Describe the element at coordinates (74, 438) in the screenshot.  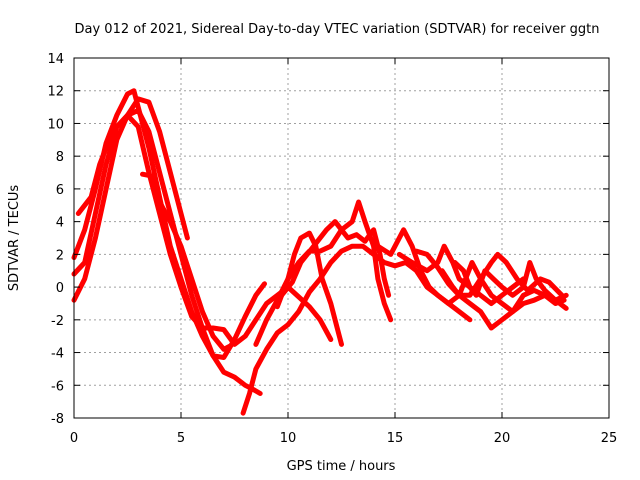
I see `x-tick-label: 0` at that location.